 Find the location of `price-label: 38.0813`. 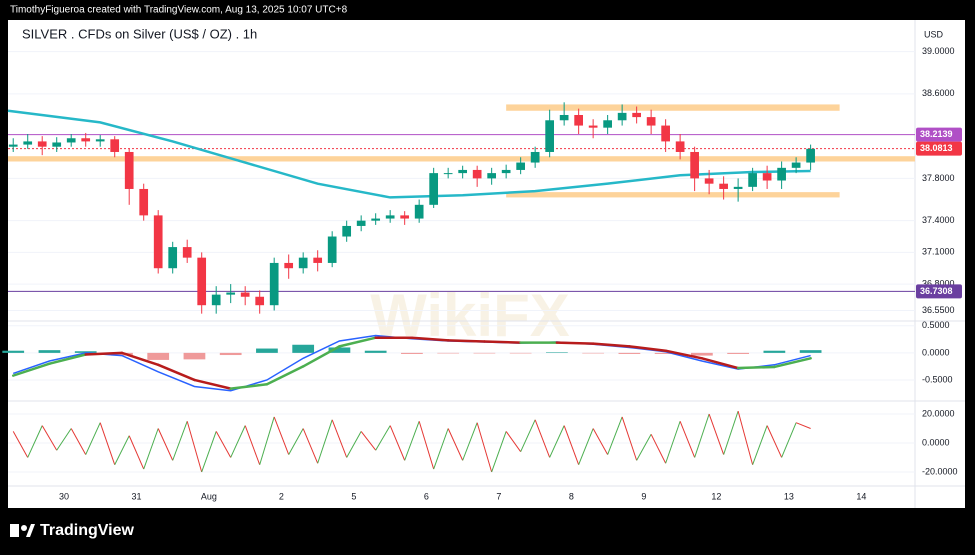

price-label: 38.0813 is located at coordinates (936, 148).